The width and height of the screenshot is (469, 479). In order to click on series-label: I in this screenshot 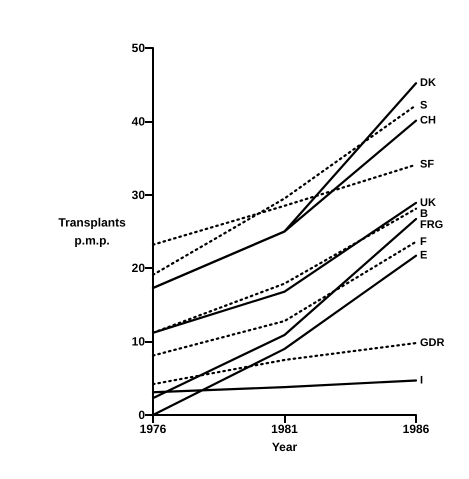, I will do `click(422, 380)`.